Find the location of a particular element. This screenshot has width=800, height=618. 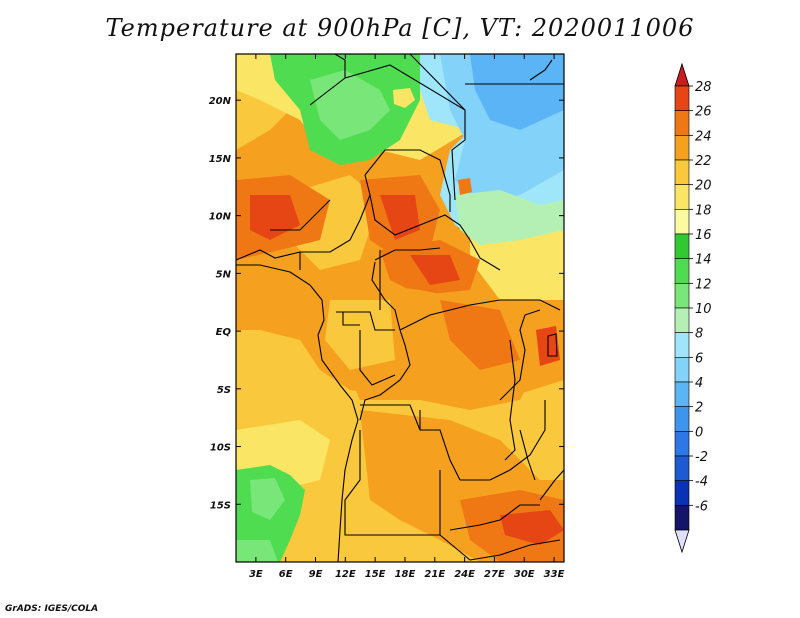

colorbar-label: 10 is located at coordinates (703, 309).